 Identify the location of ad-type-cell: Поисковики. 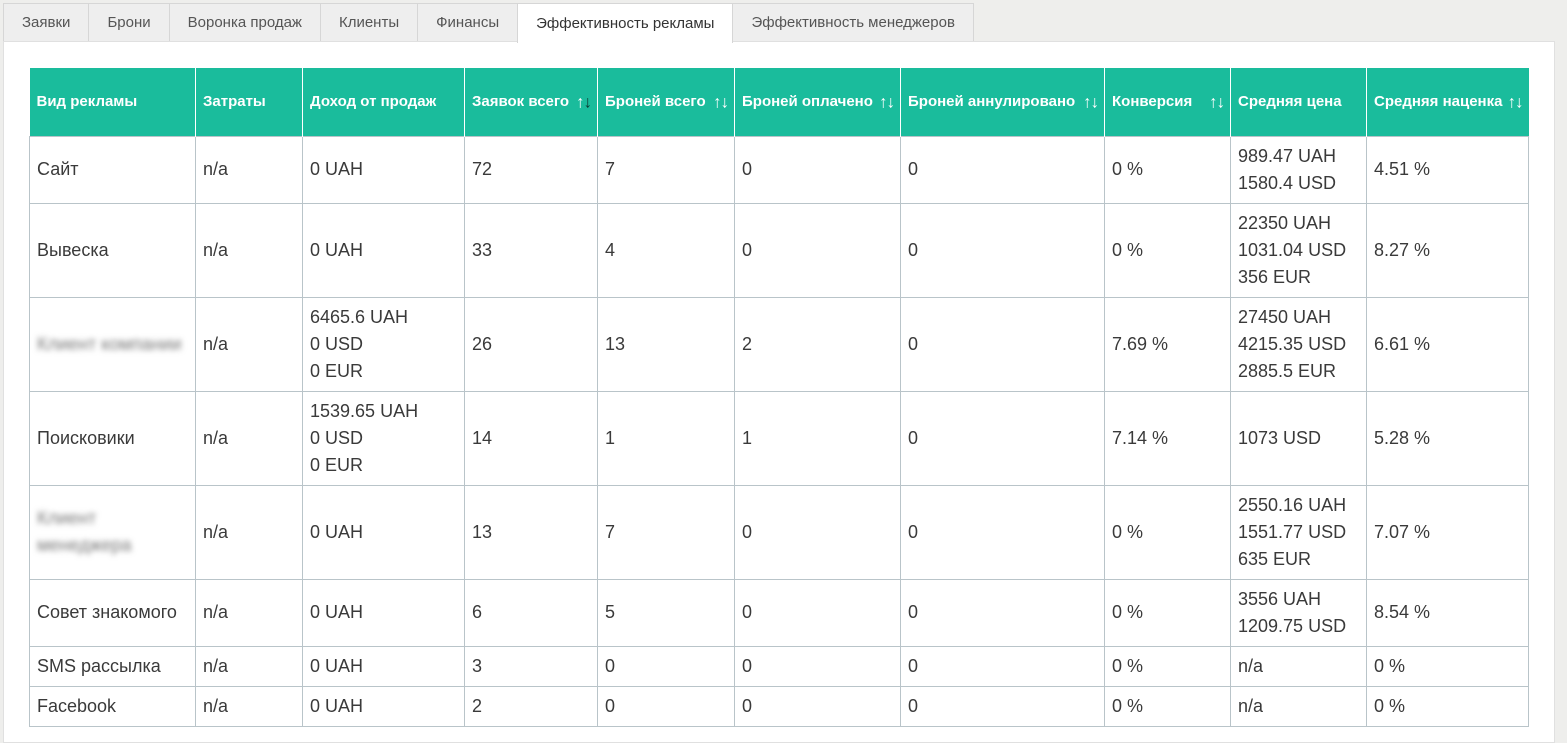
(112, 438).